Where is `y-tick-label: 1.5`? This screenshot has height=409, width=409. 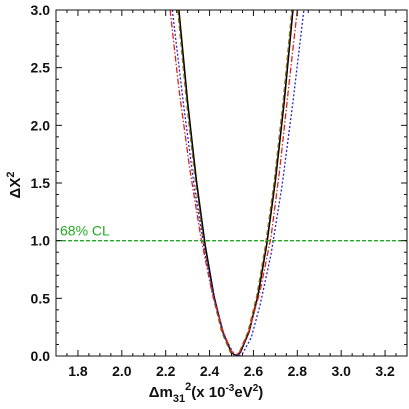
y-tick-label: 1.5 is located at coordinates (41, 183).